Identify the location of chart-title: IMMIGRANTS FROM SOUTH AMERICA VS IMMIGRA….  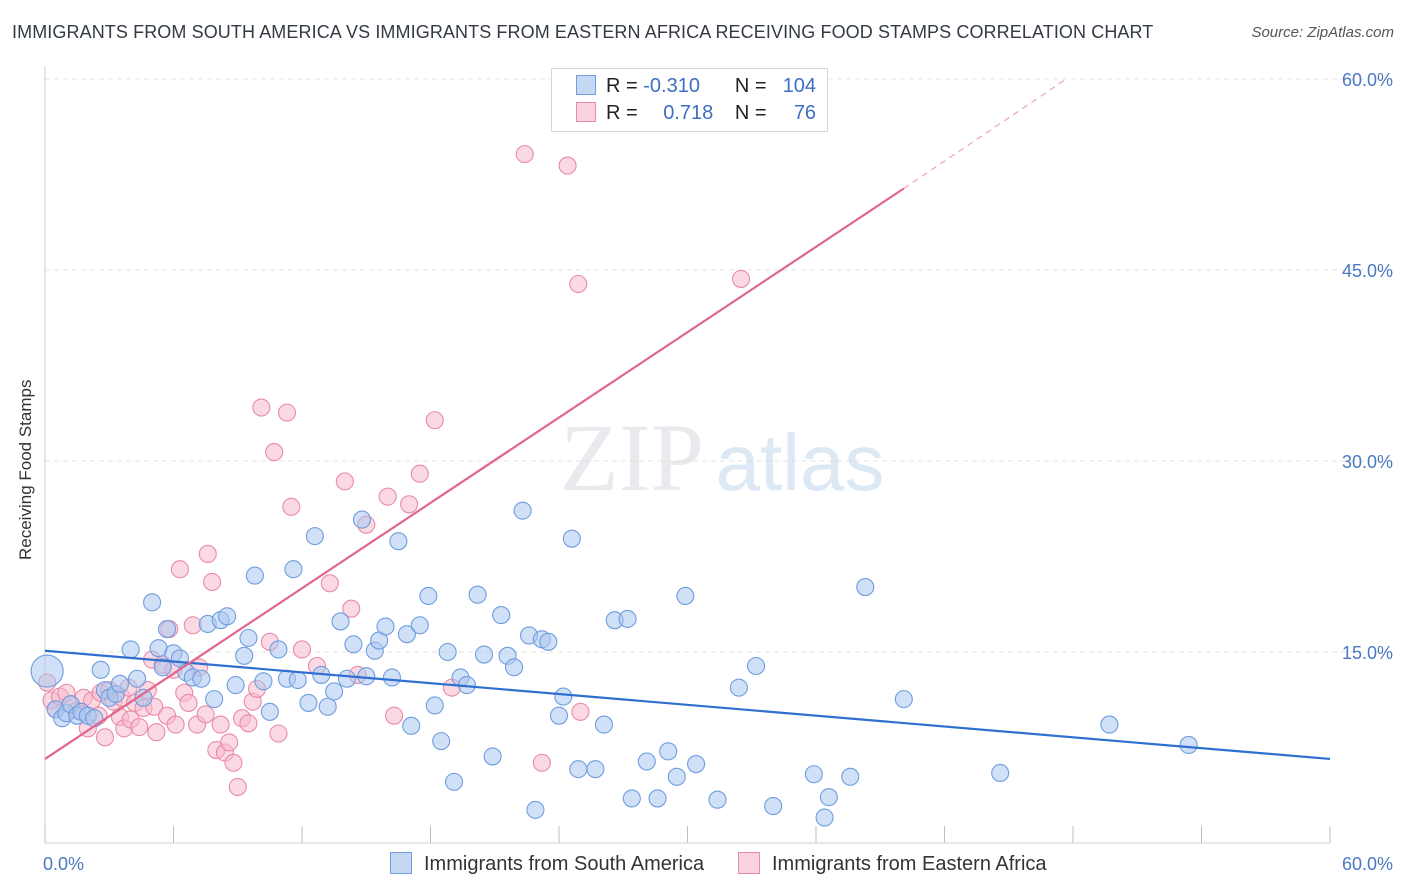
(583, 32).